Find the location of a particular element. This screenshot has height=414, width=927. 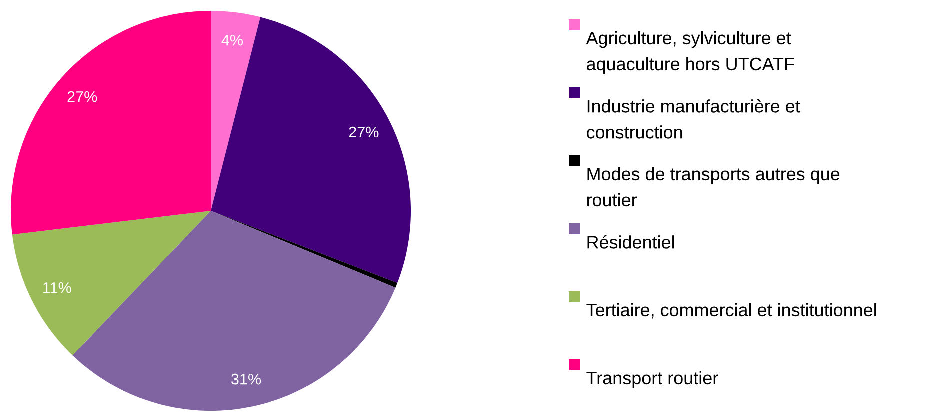

legend-label: Industrie manufacturière et construction is located at coordinates (693, 119).